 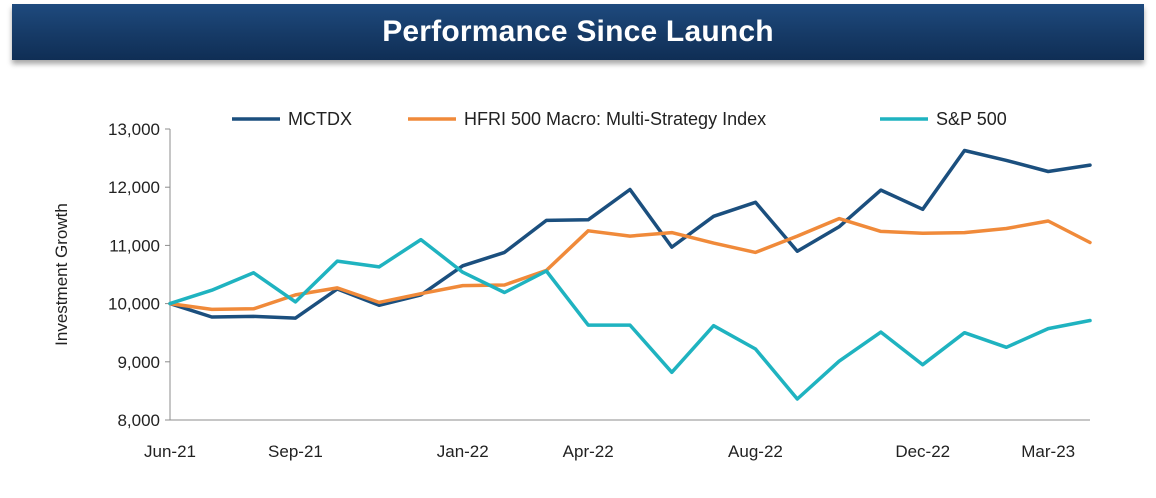 I want to click on x-tick-label: Dec-22, so click(x=922, y=451).